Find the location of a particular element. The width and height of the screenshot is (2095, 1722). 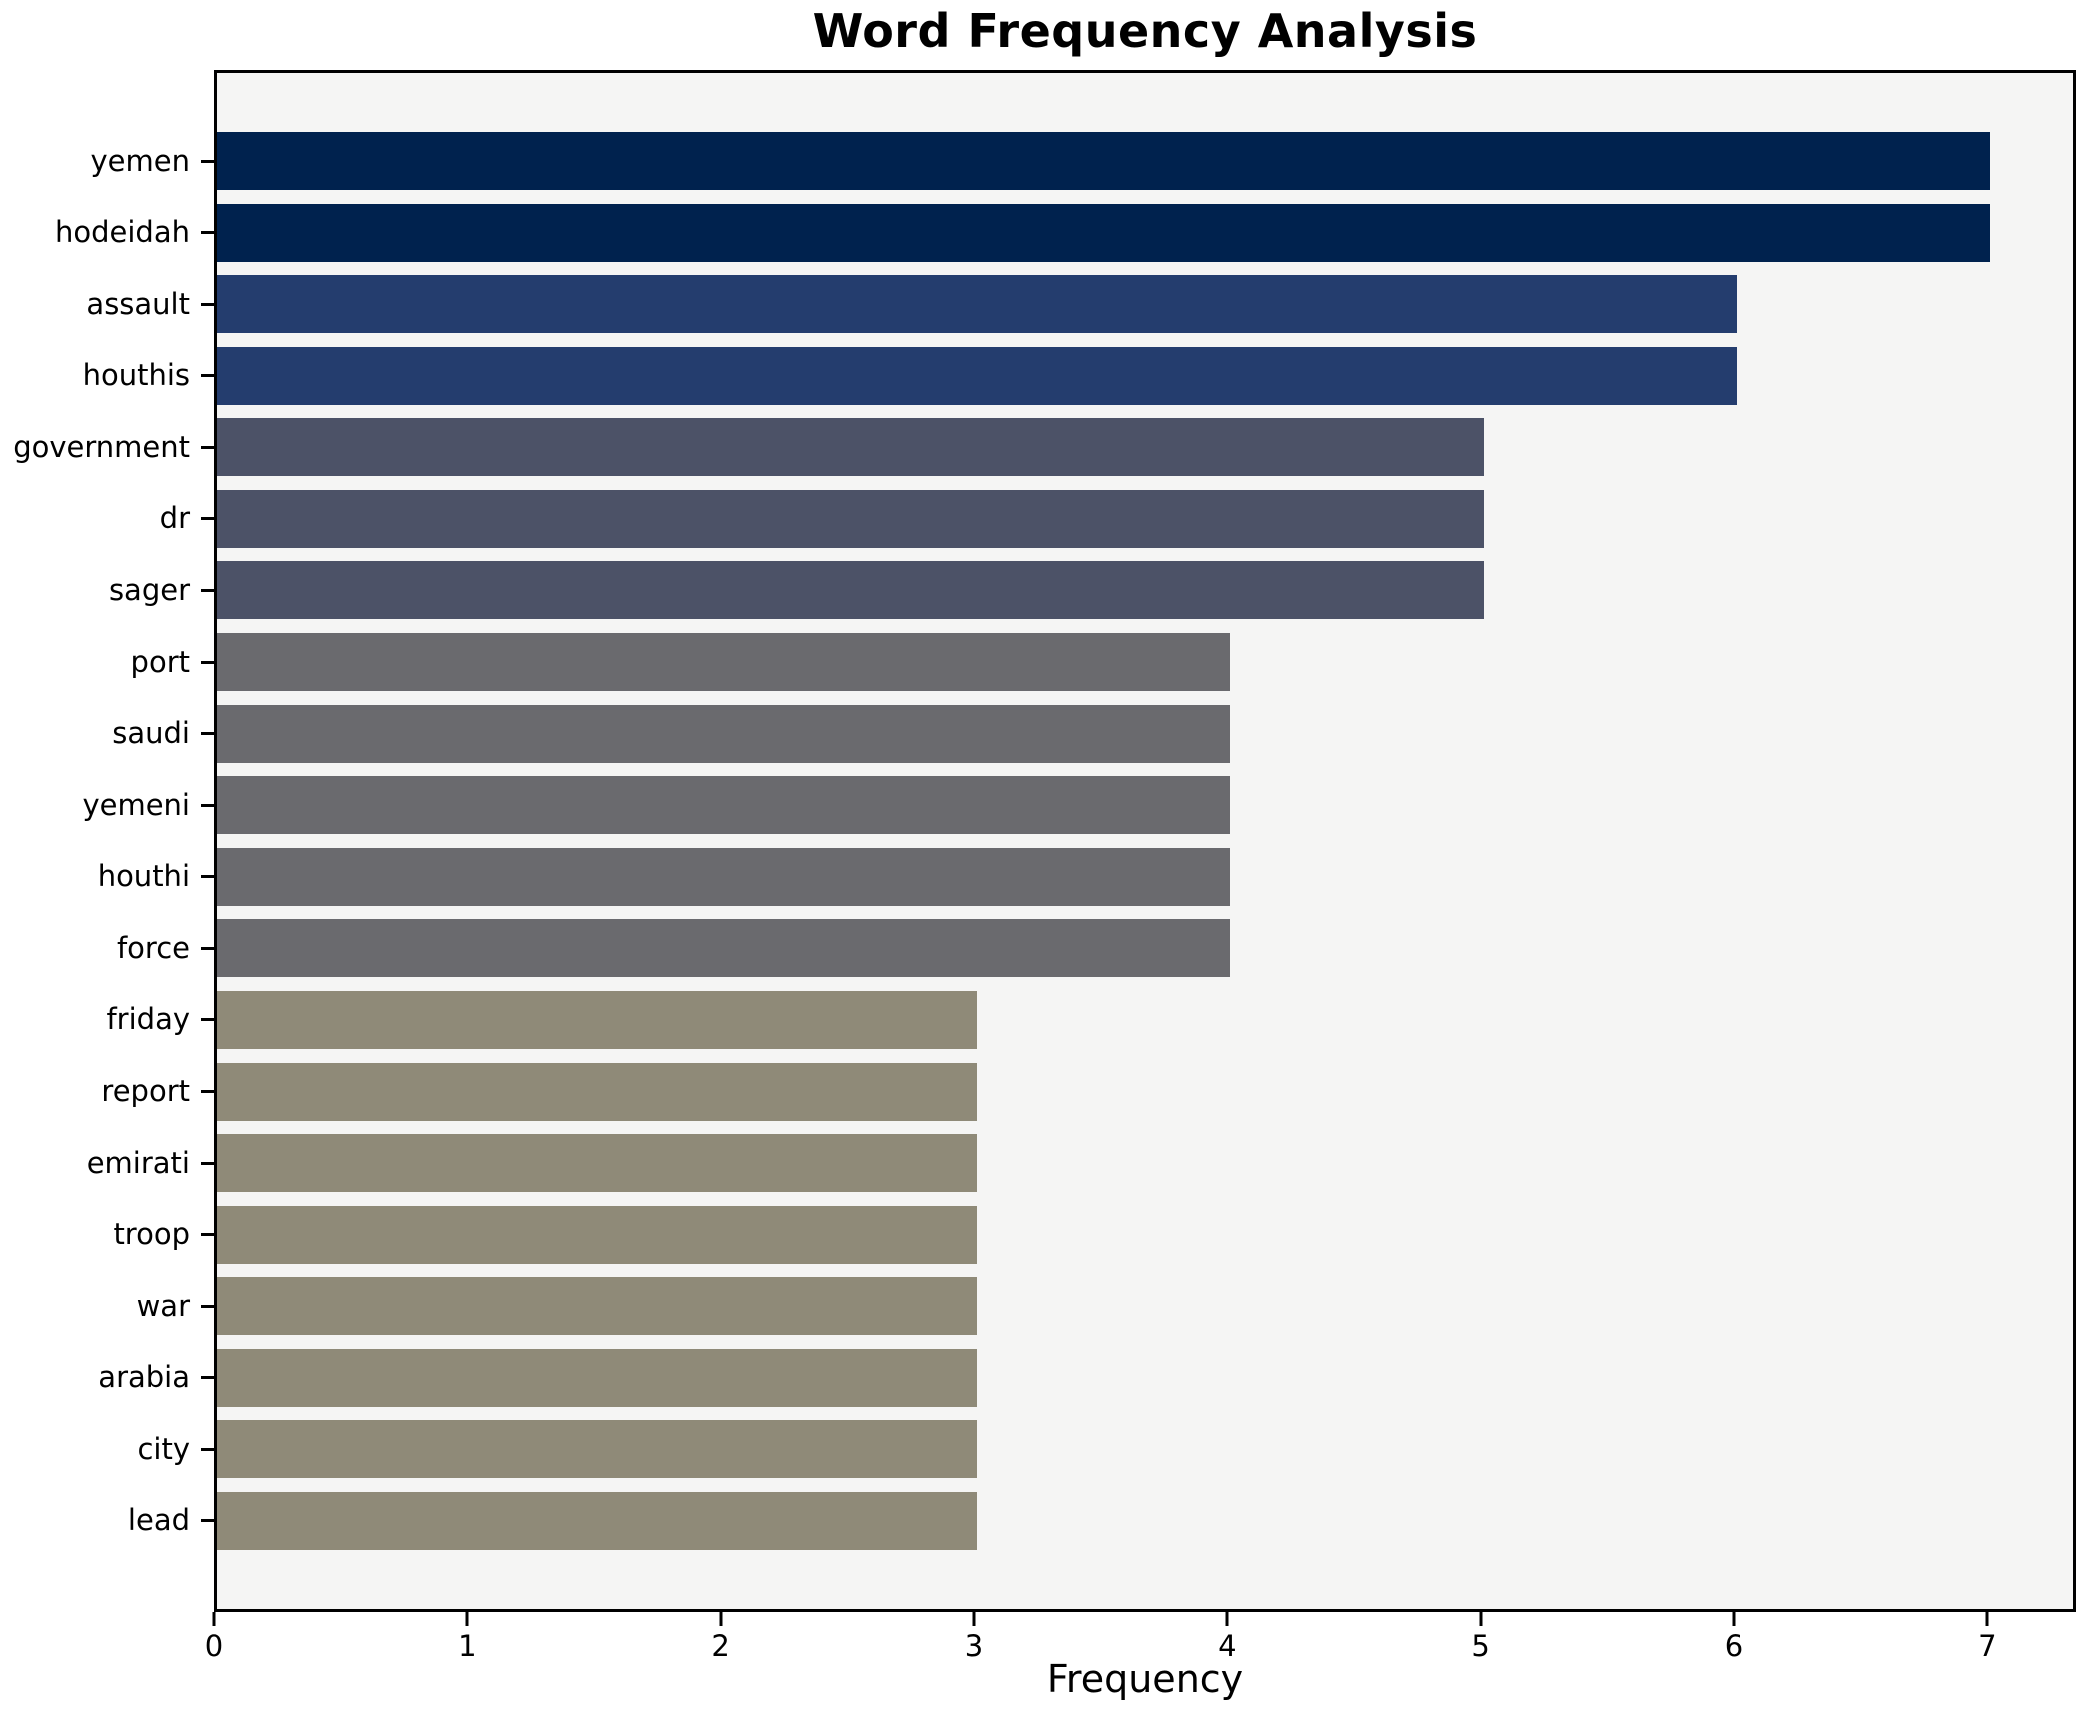

bar-lead is located at coordinates (597, 1520).